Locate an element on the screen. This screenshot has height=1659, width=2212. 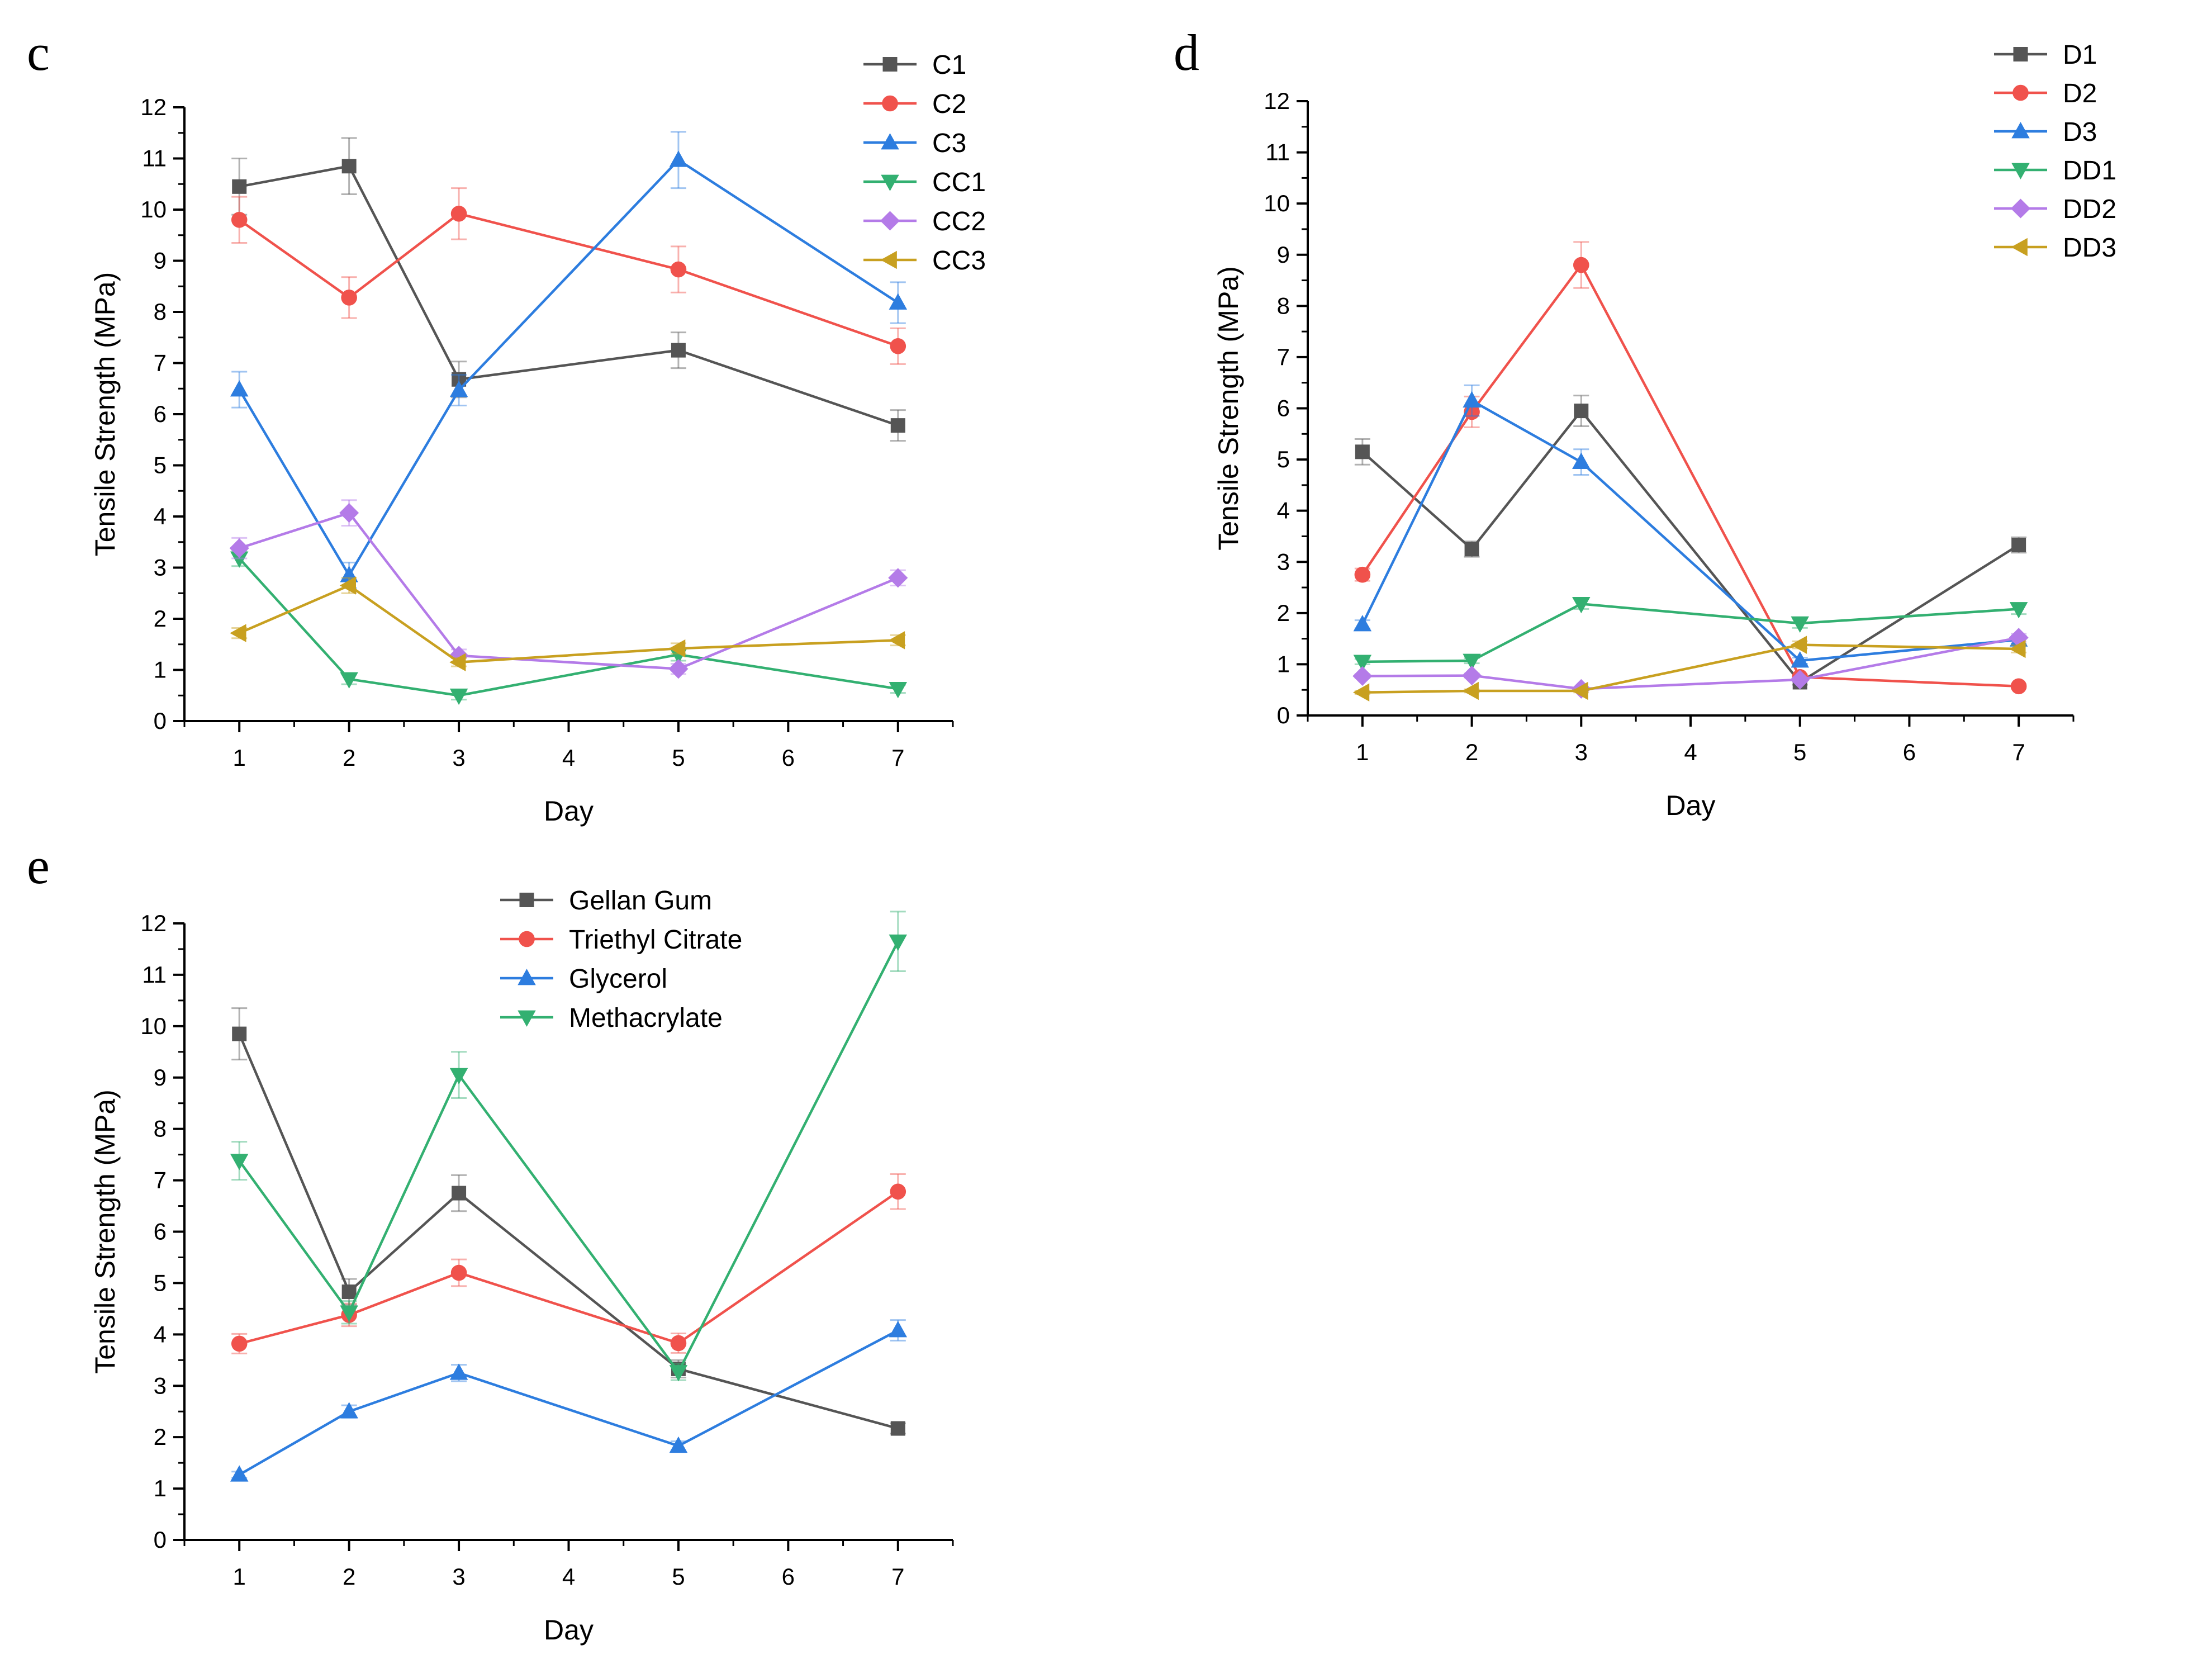
legend-label: CC3 is located at coordinates (959, 261).